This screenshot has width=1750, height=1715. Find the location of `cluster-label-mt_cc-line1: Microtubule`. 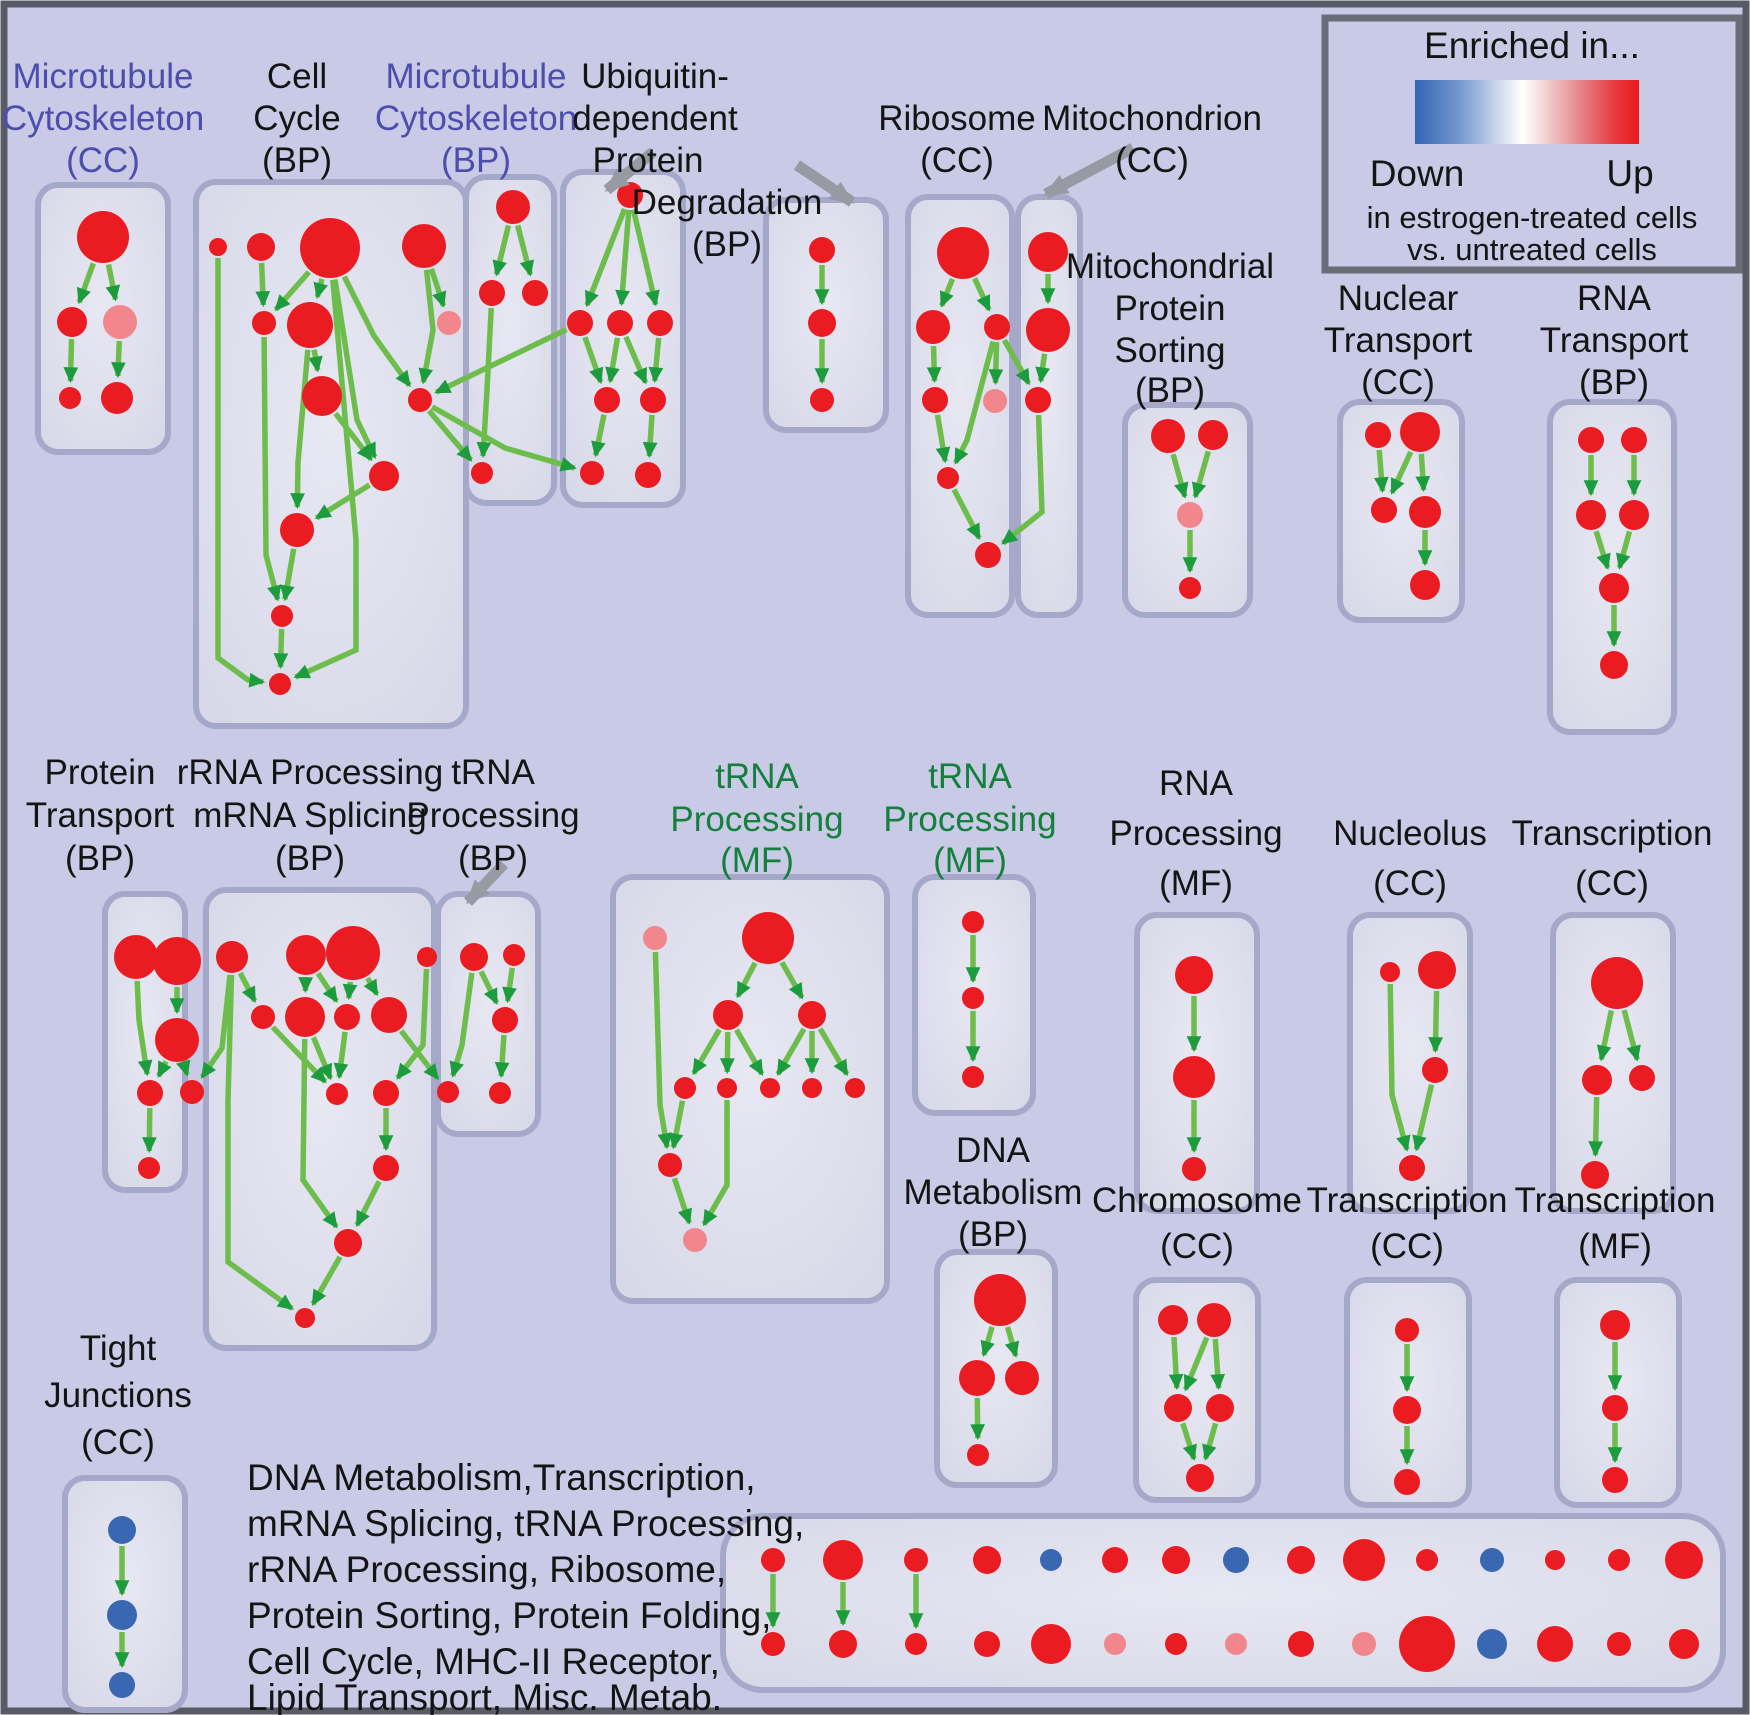

cluster-label-mt_cc-line1: Microtubule is located at coordinates (103, 76).